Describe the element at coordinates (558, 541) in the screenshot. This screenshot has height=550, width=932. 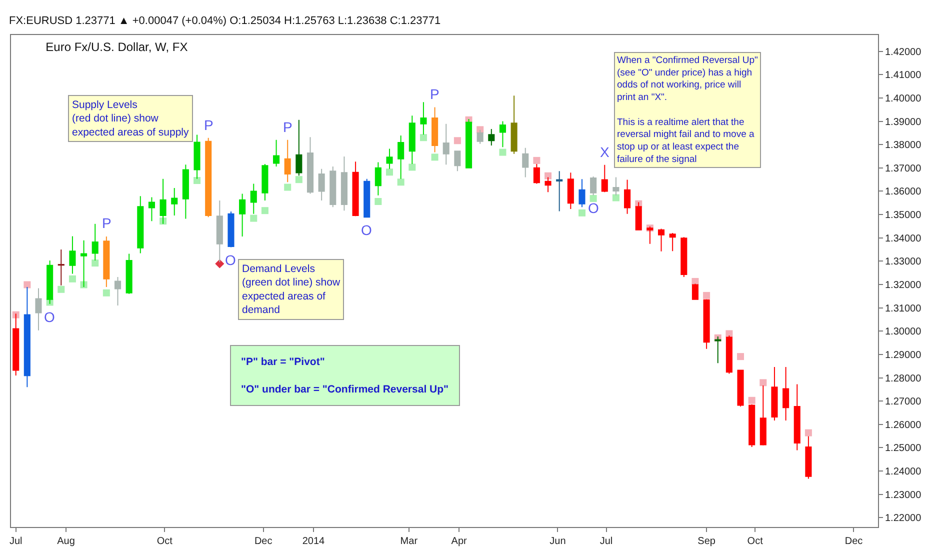
I see `x-tick-label: Jun` at that location.